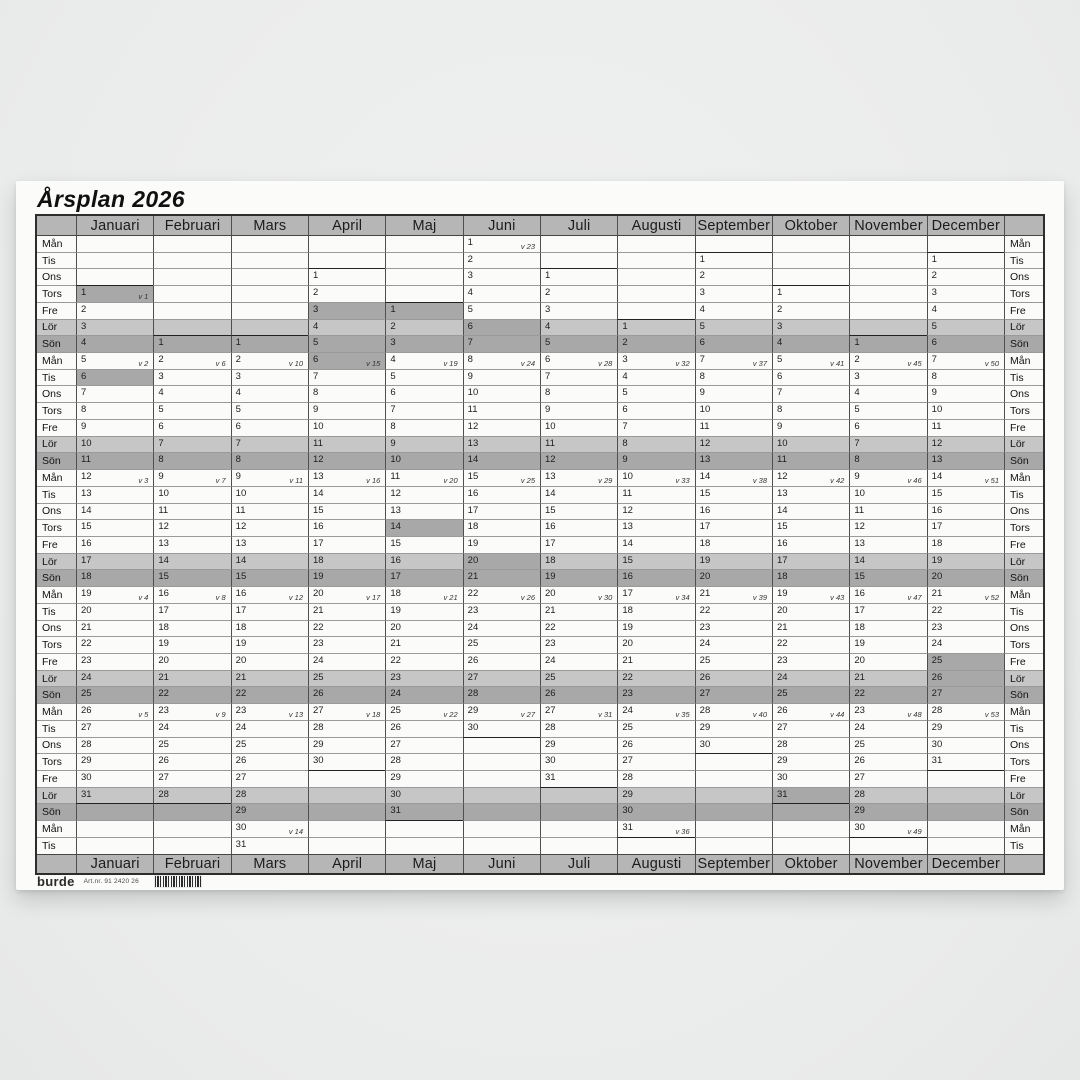  Describe the element at coordinates (579, 327) in the screenshot. I see `day-cell: 4` at that location.